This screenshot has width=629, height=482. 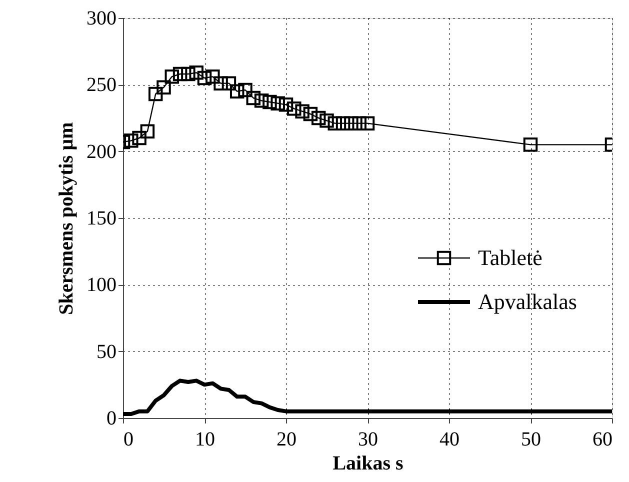 What do you see at coordinates (129, 439) in the screenshot?
I see `x-tick-label: 0` at bounding box center [129, 439].